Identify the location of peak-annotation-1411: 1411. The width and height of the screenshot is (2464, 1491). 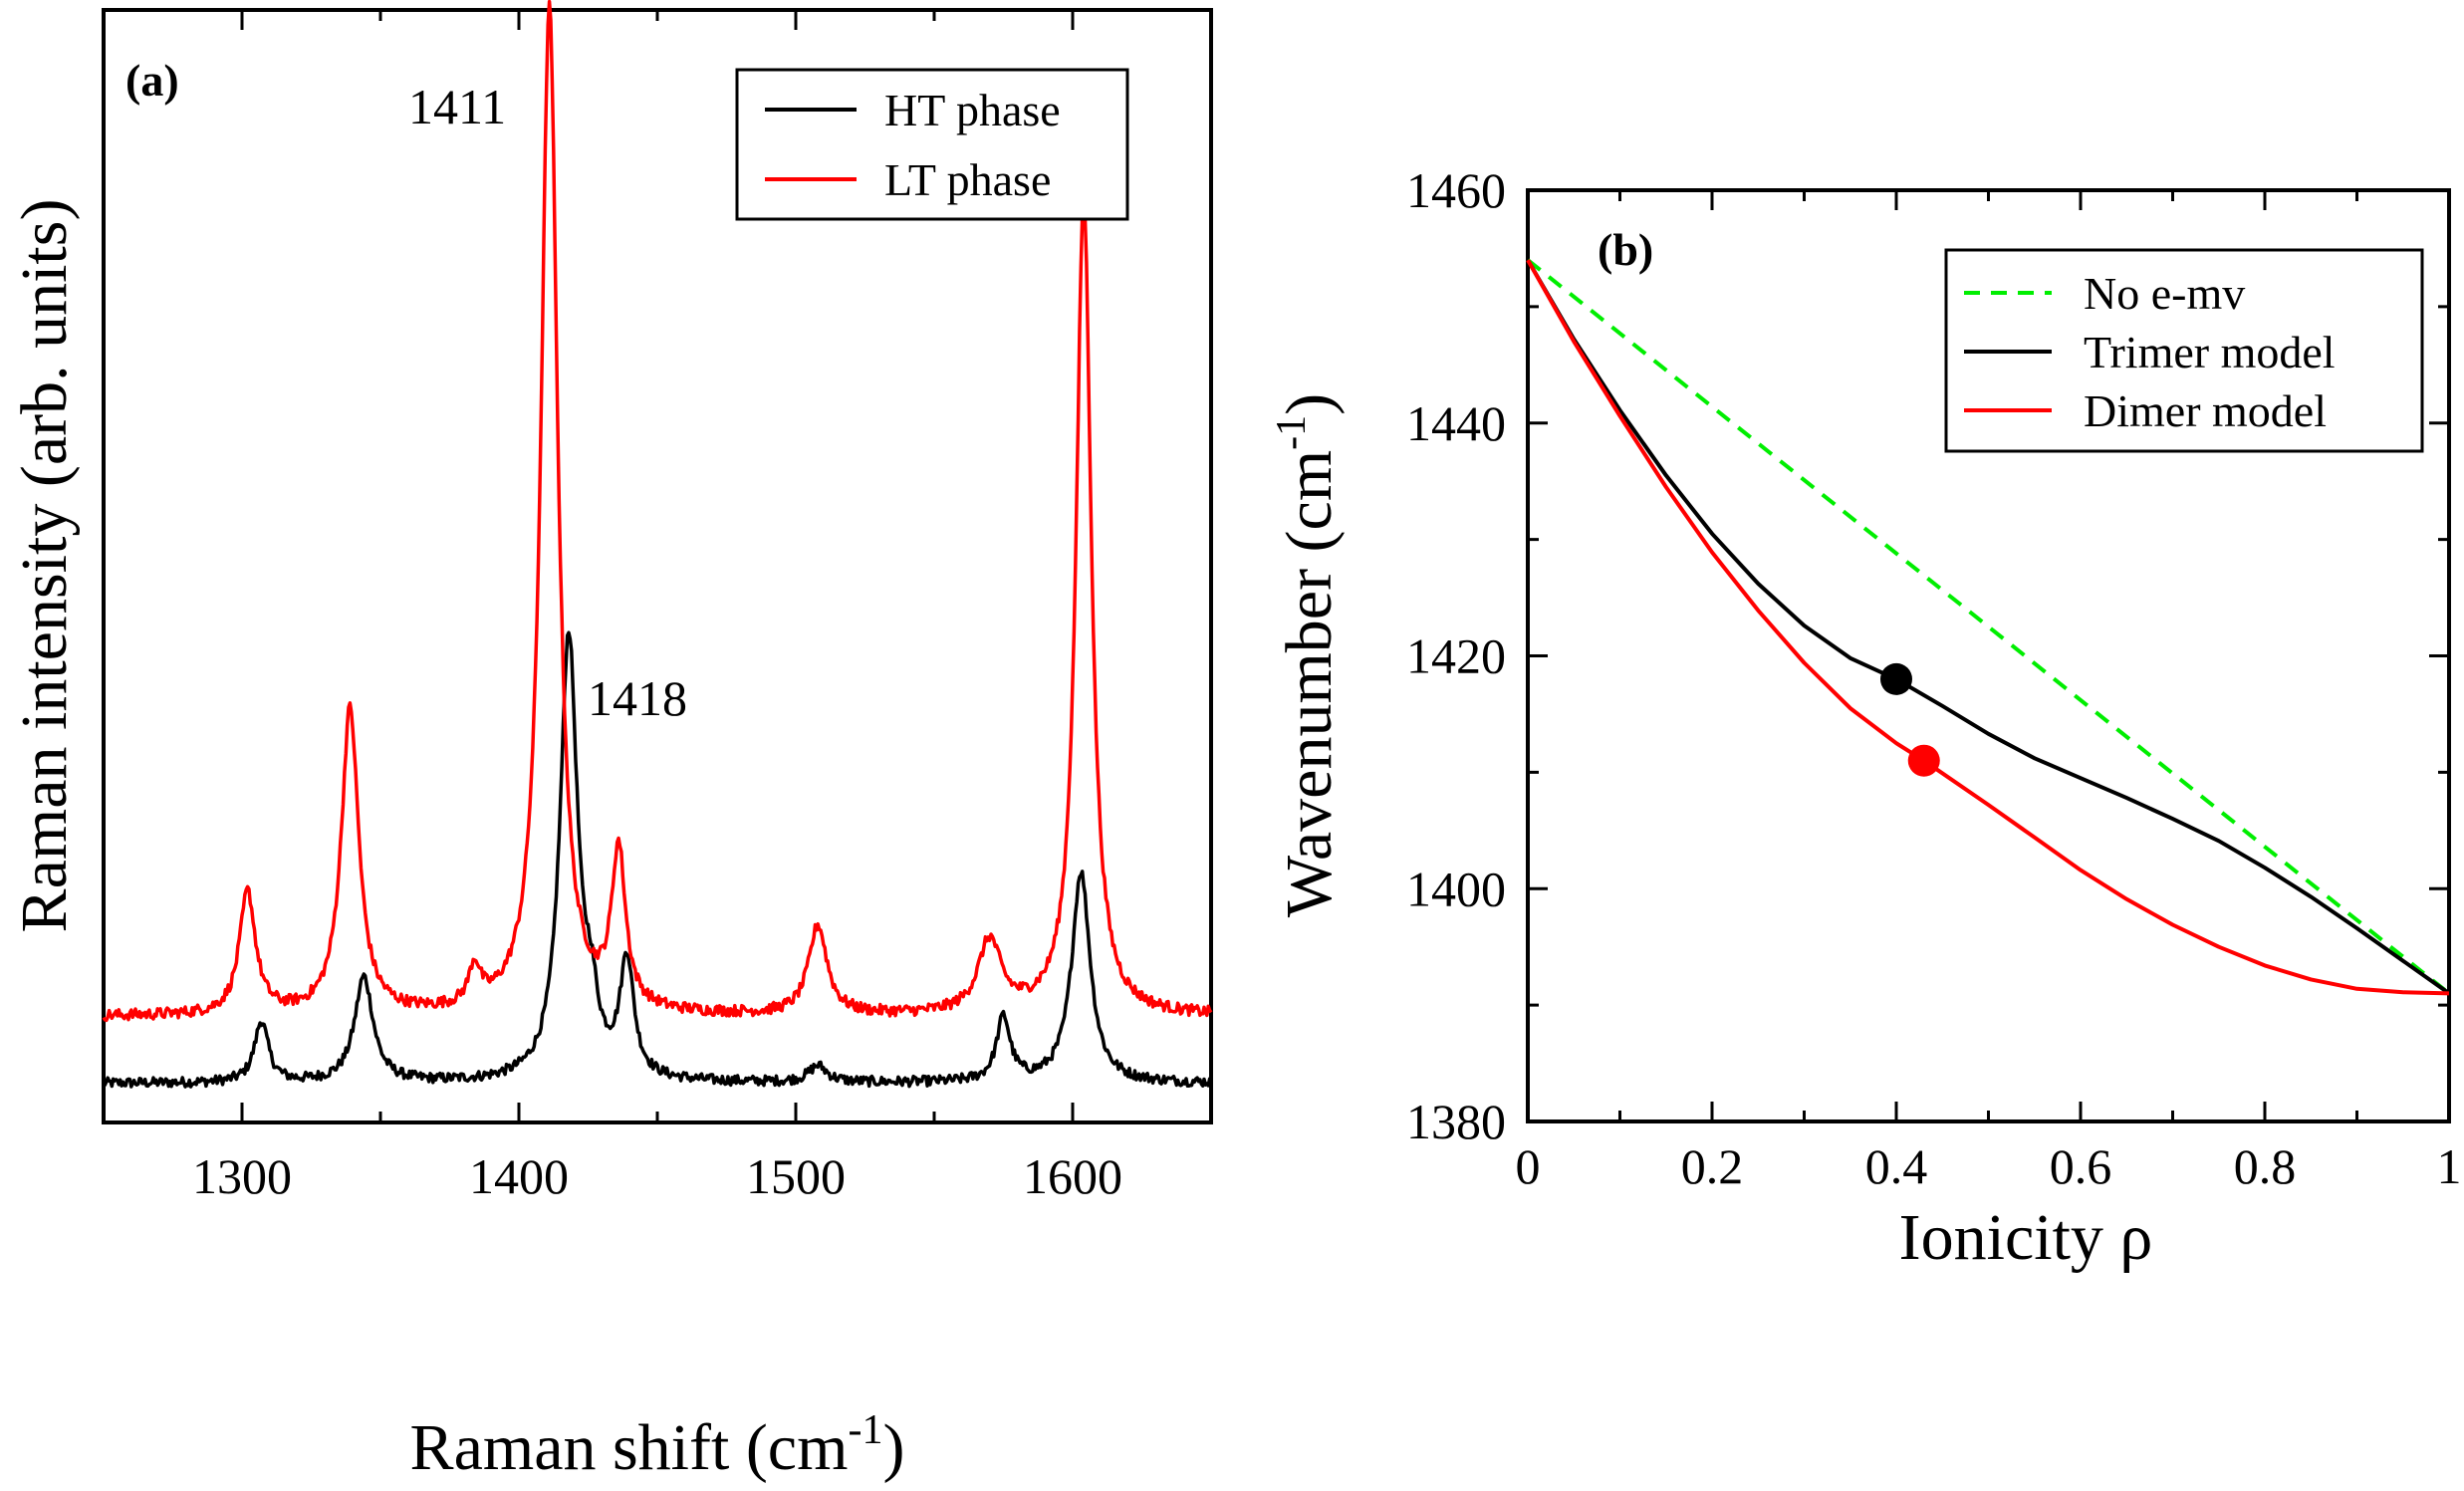
(457, 106).